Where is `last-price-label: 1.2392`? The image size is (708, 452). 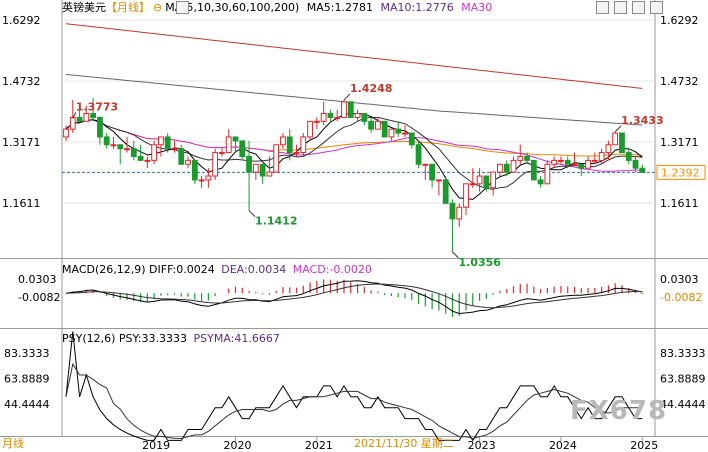 last-price-label: 1.2392 is located at coordinates (680, 172).